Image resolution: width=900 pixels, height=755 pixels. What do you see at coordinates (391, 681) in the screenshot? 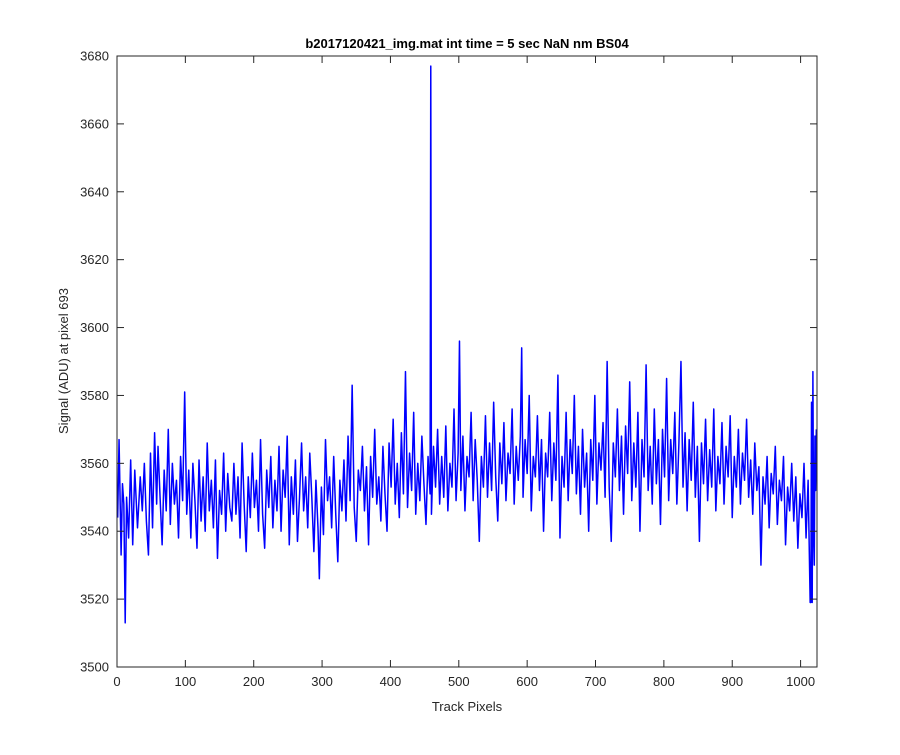
I see `x-tick-label: 400` at bounding box center [391, 681].